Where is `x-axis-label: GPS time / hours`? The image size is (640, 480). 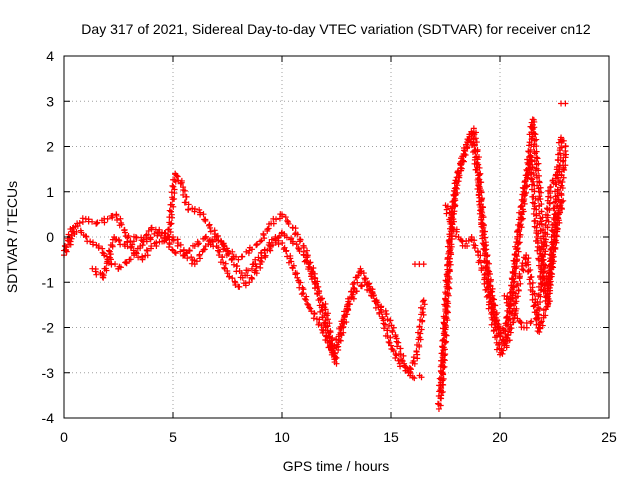
x-axis-label: GPS time / hours is located at coordinates (336, 466).